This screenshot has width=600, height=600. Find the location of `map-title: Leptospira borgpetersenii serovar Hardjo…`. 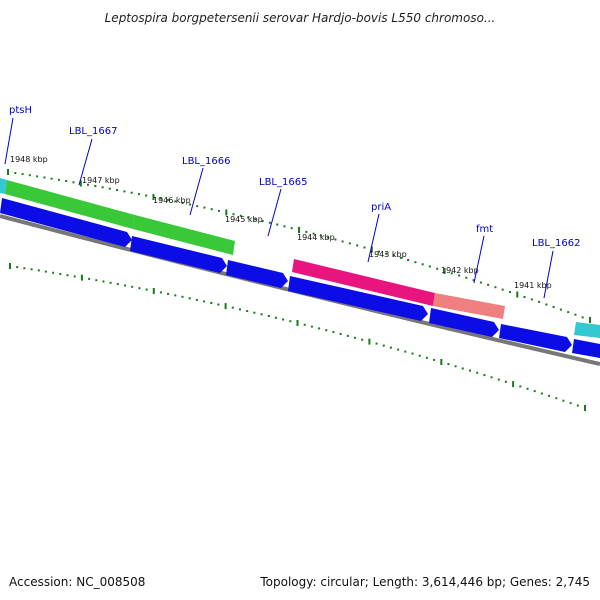

map-title: Leptospira borgpetersenii serovar Hardjo… is located at coordinates (300, 18).